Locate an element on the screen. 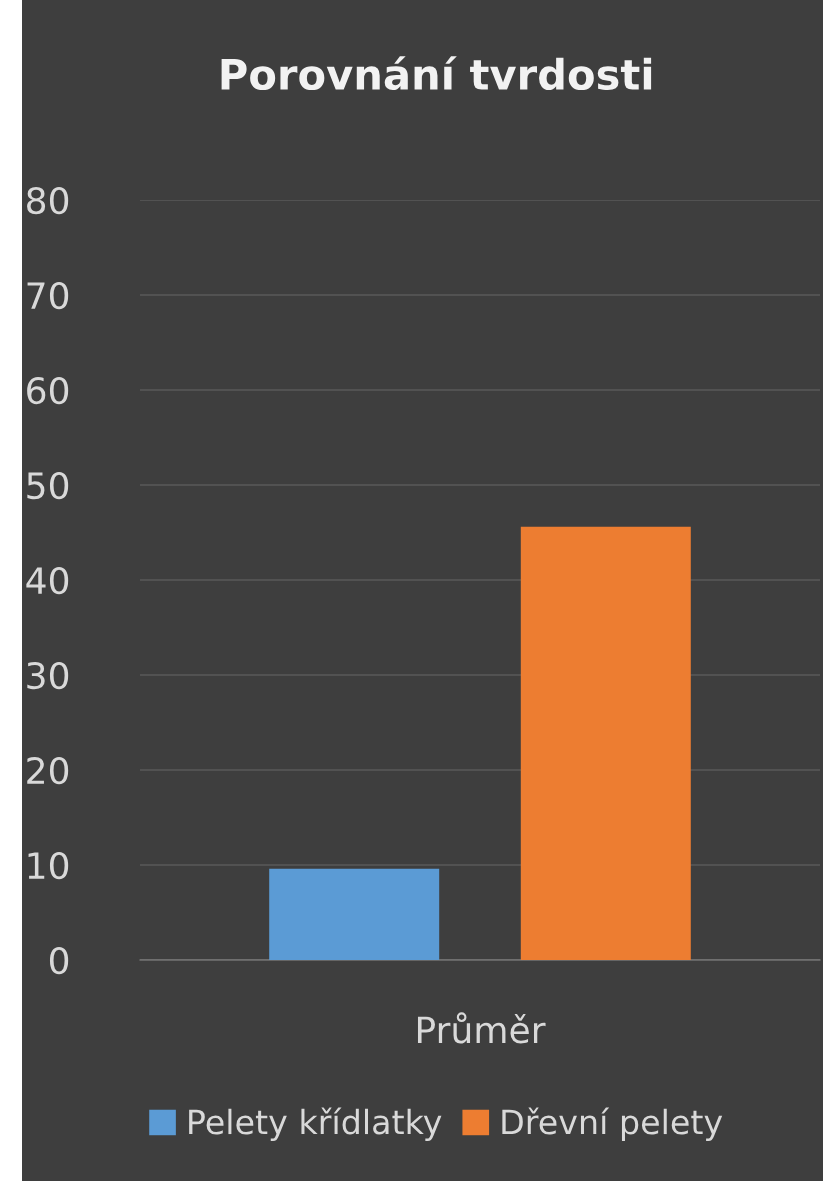 This screenshot has width=823, height=1181. y-tick-label: 10 is located at coordinates (48, 865).